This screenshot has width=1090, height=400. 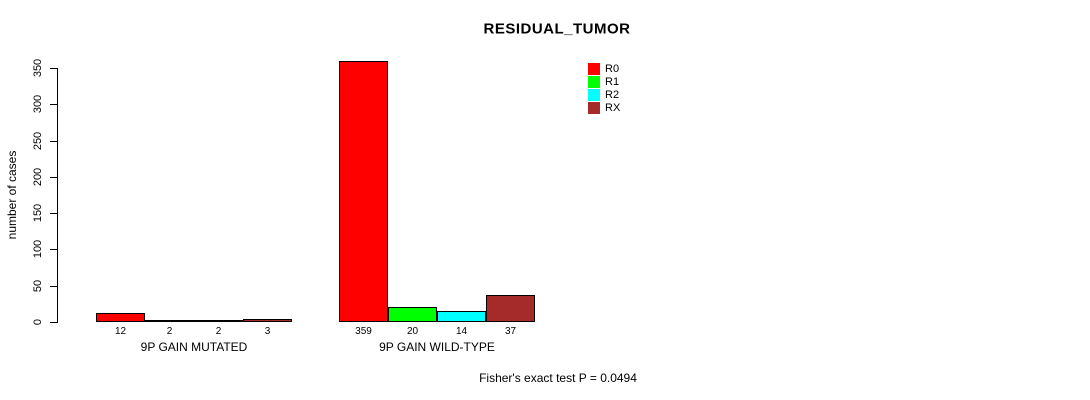 What do you see at coordinates (461, 316) in the screenshot?
I see `bar-r2-group2` at bounding box center [461, 316].